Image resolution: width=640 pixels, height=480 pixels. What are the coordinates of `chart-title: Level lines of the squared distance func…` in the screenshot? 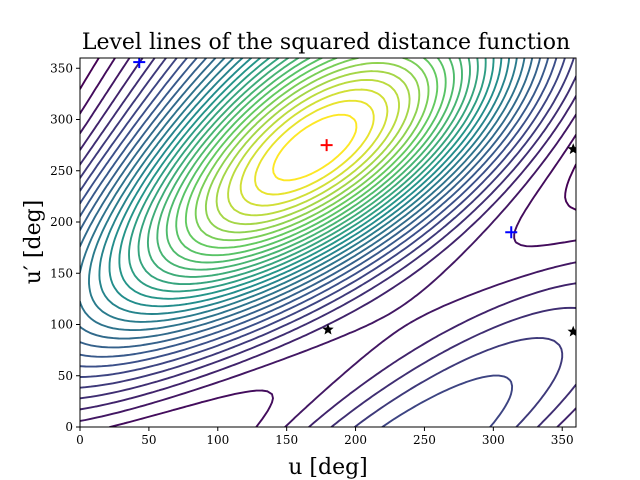 It's located at (326, 42).